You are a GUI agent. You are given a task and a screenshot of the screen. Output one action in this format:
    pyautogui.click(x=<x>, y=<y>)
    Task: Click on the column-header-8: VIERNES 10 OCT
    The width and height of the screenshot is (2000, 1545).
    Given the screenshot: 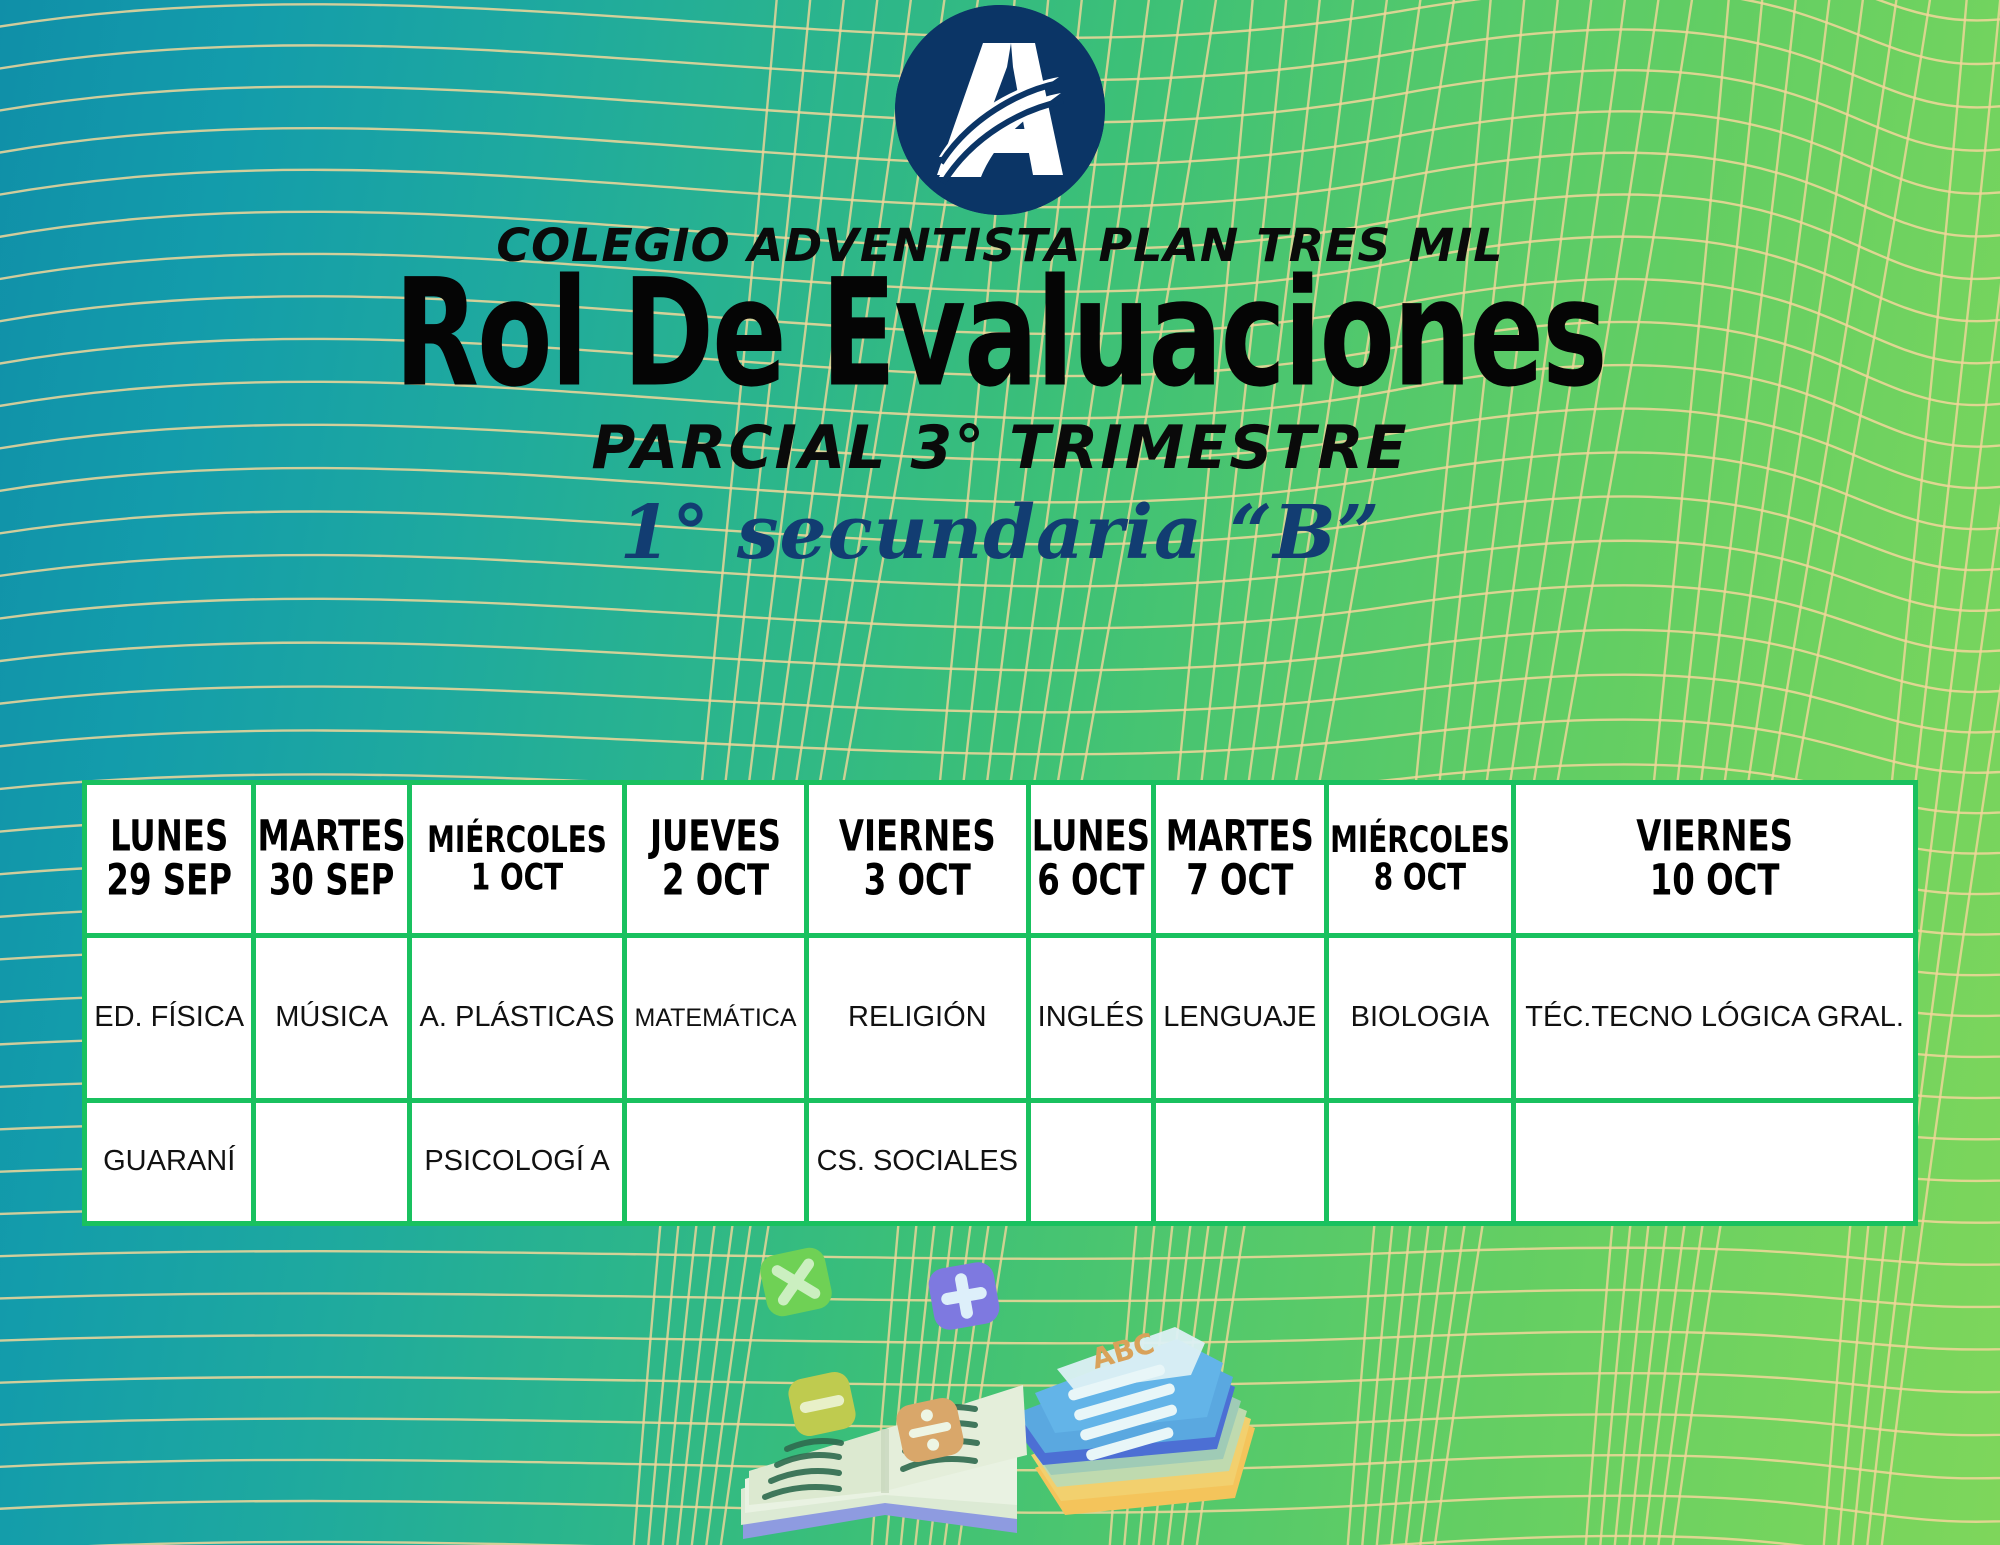 What is the action you would take?
    pyautogui.click(x=1714, y=859)
    